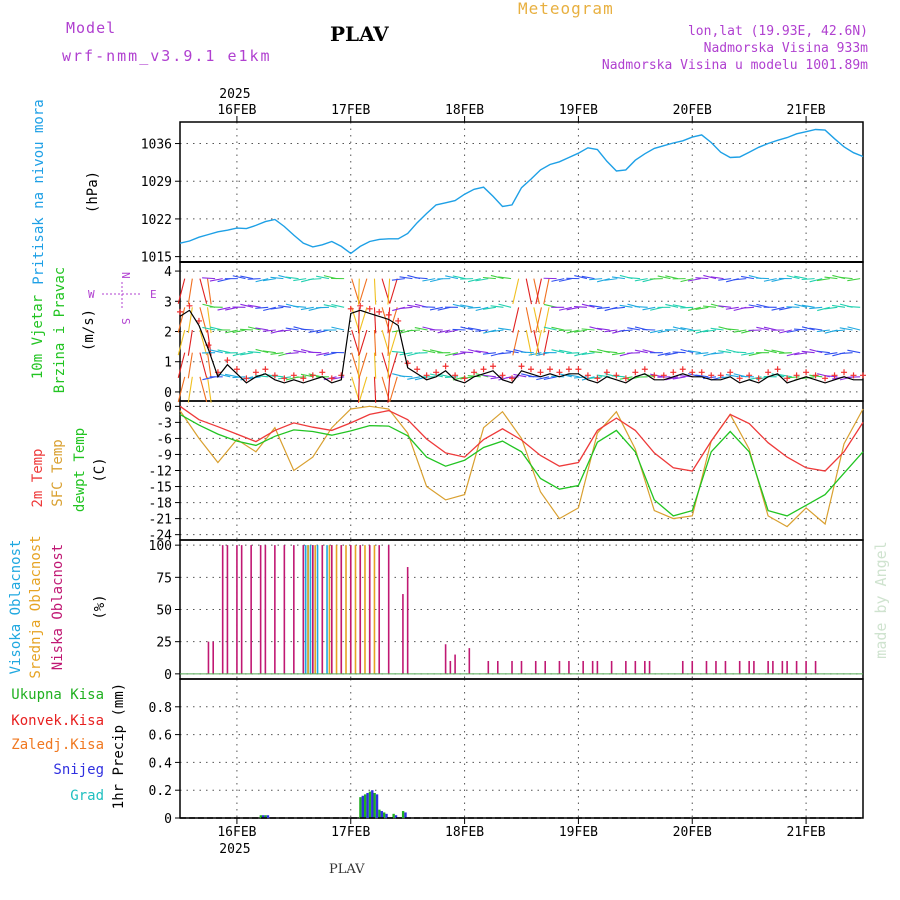 The image size is (900, 900). Describe the element at coordinates (578, 110) in the screenshot. I see `x-tick-label-top: 19FEB` at that location.